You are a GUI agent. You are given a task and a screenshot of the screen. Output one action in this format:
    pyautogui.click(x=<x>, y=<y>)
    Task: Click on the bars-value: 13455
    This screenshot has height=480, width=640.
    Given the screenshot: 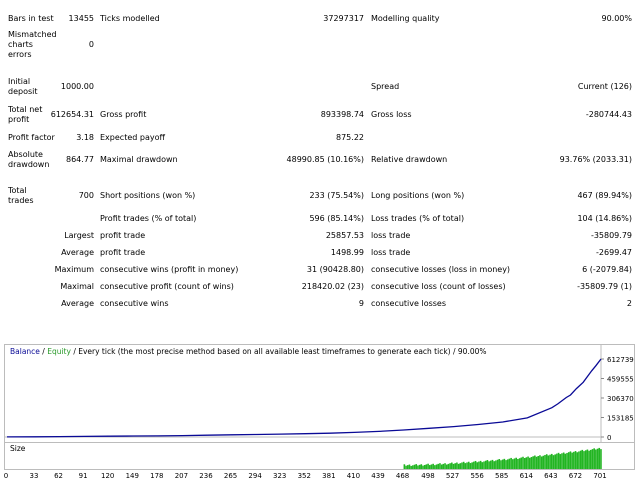 What is the action you would take?
    pyautogui.click(x=81, y=18)
    